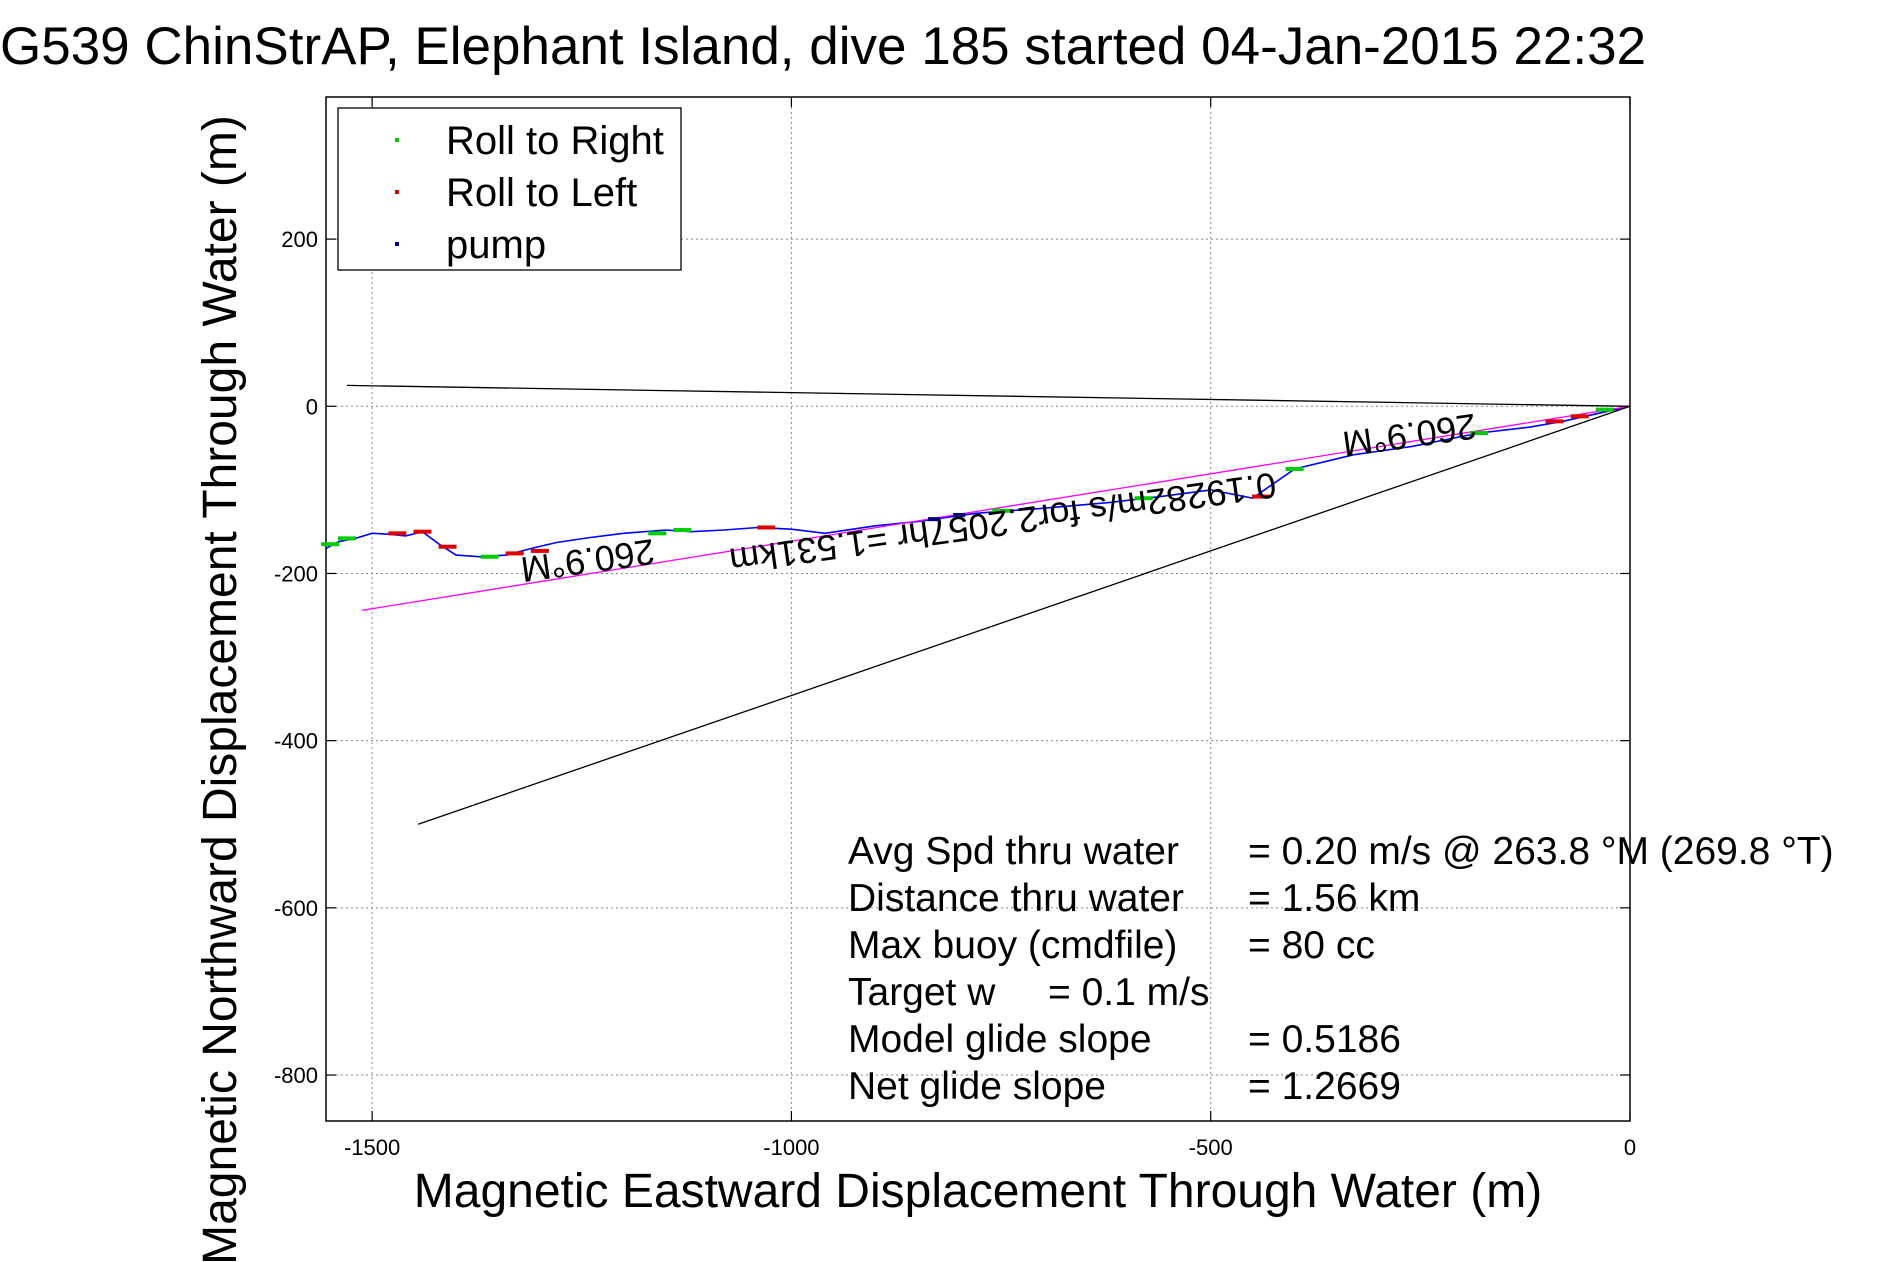 This screenshot has height=1262, width=1891. Describe the element at coordinates (296, 573) in the screenshot. I see `y-tick-label: -200` at that location.